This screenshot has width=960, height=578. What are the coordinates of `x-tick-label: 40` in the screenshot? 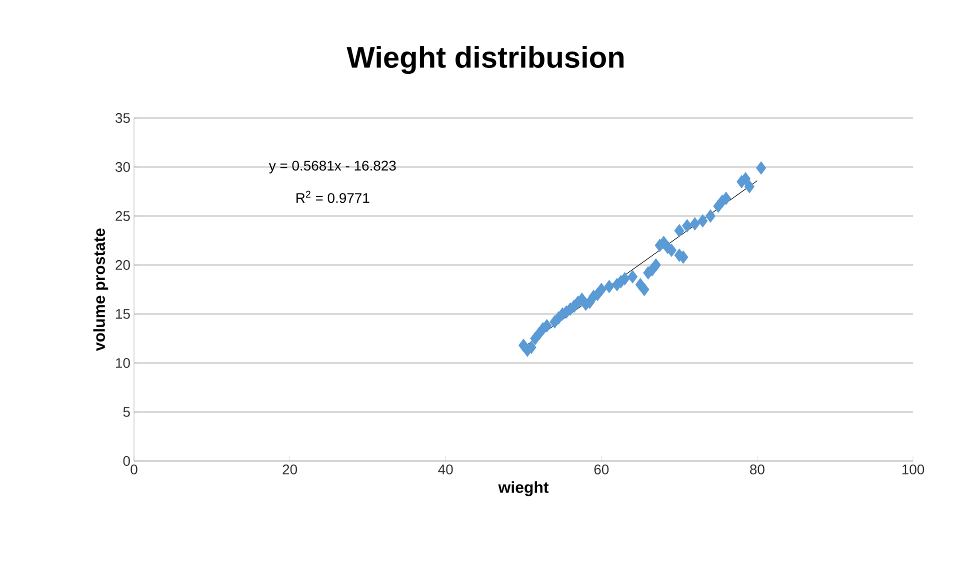 It's located at (445, 469).